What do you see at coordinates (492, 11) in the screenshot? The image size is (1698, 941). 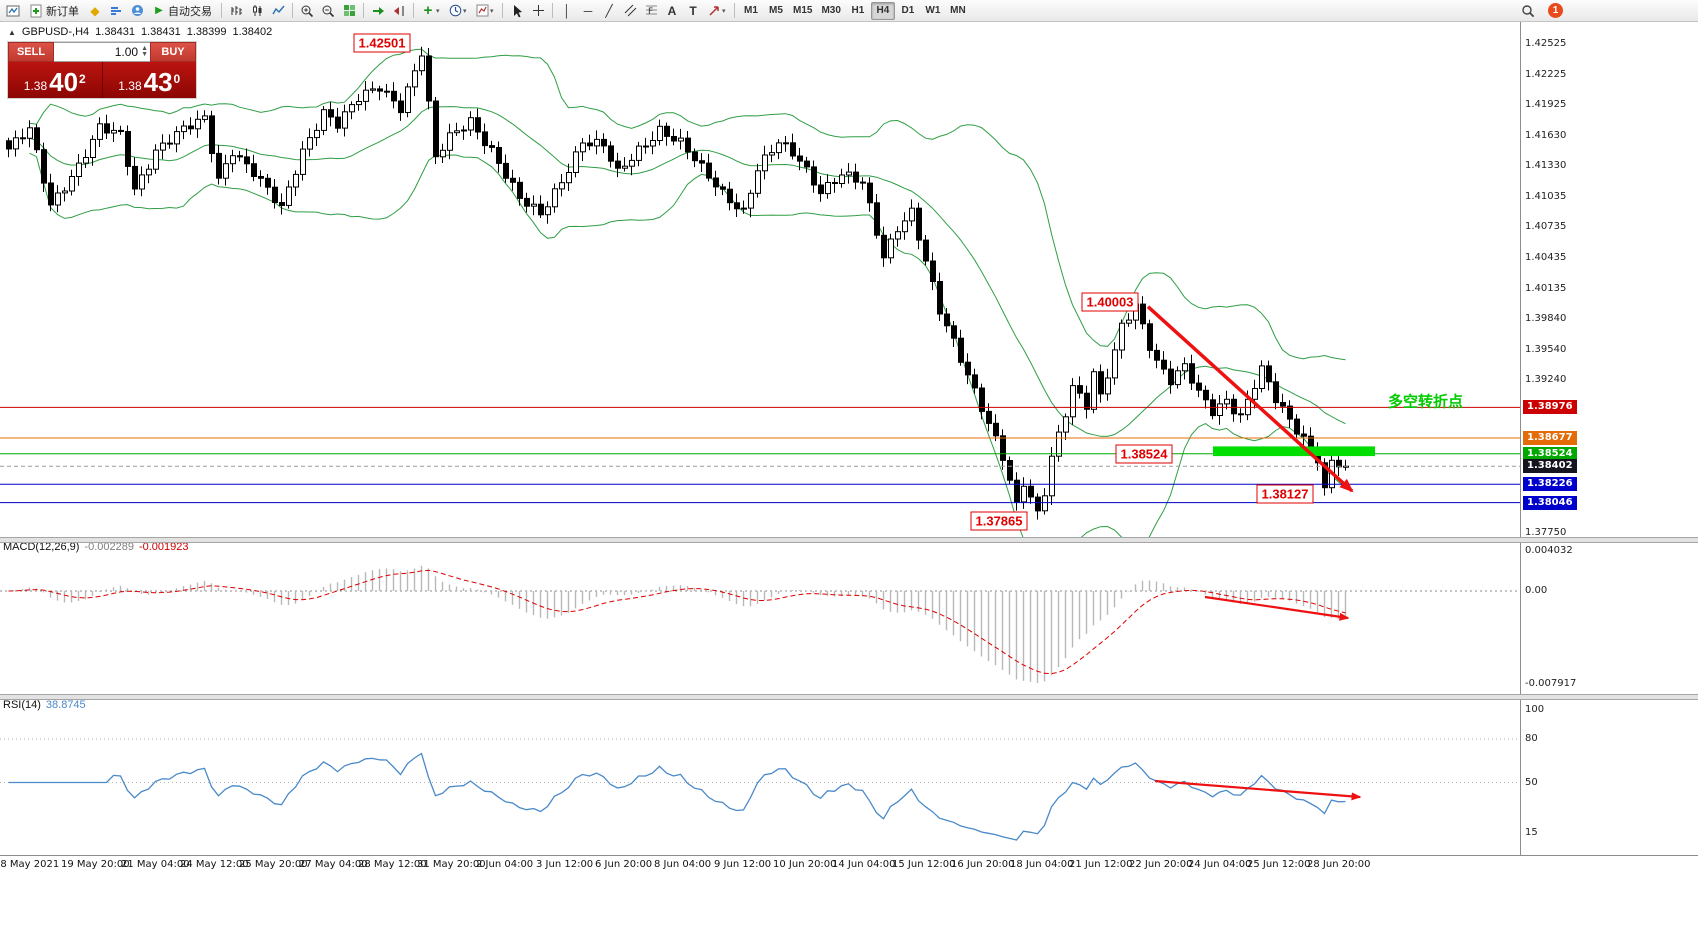 I see `templates-dropdown-icon: ▾` at bounding box center [492, 11].